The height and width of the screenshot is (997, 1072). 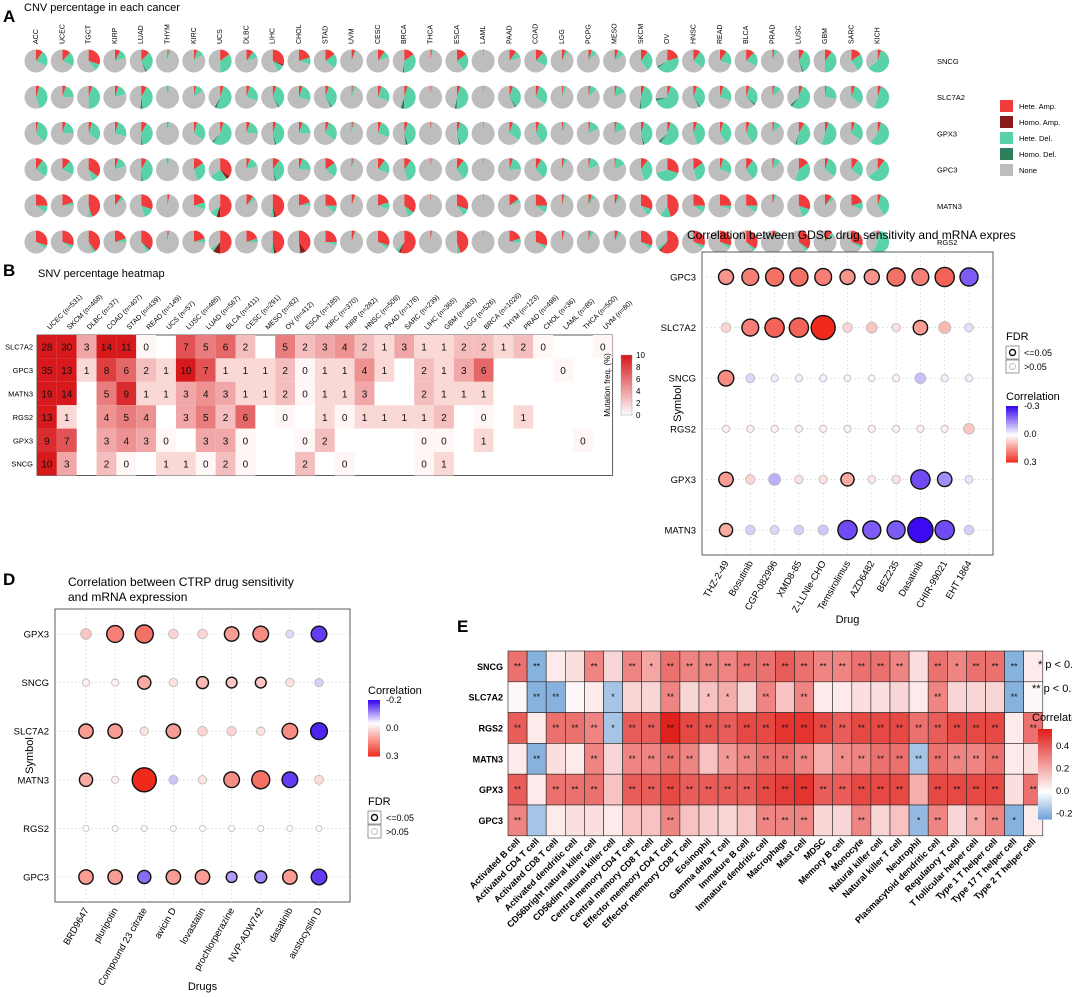 What do you see at coordinates (490, 821) in the screenshot?
I see `row-label: GPC3` at bounding box center [490, 821].